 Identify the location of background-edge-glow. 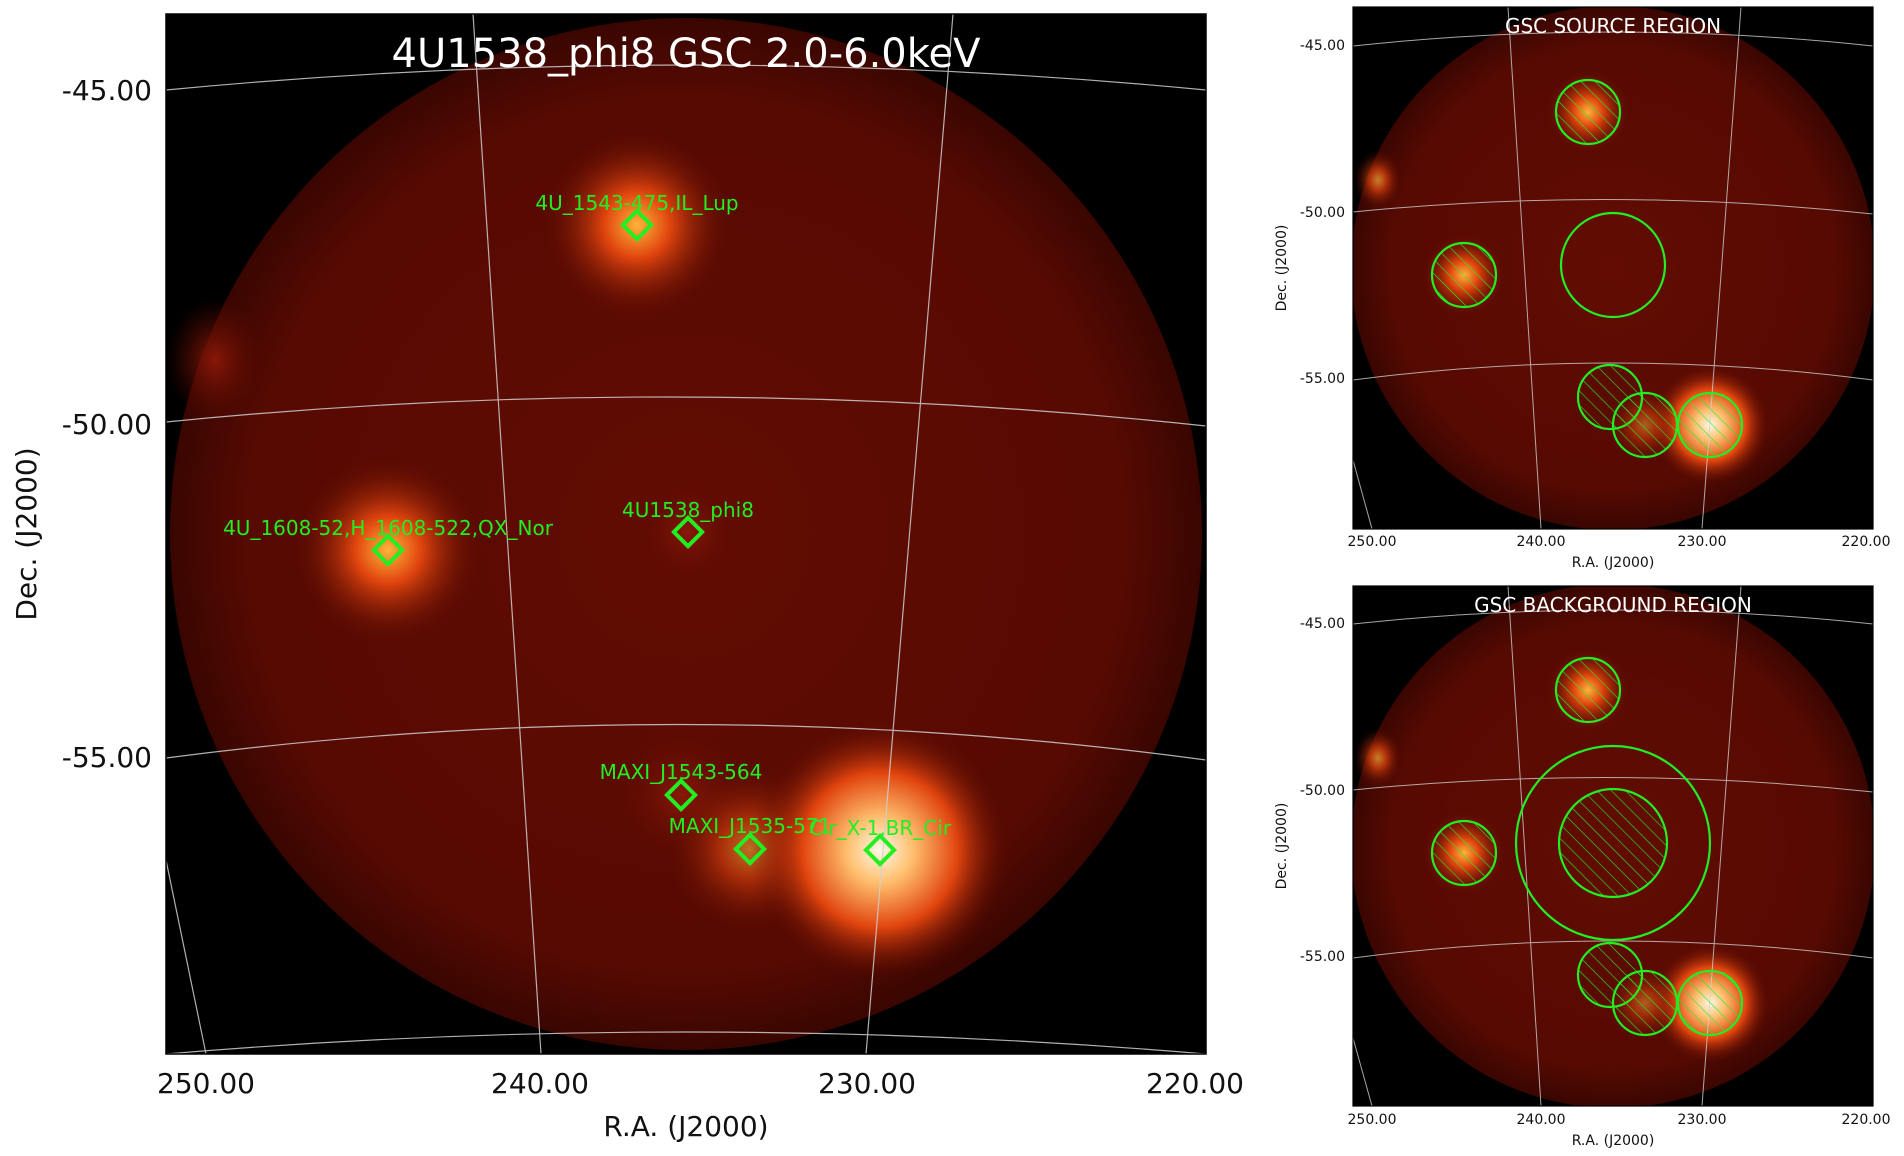
(1378, 758).